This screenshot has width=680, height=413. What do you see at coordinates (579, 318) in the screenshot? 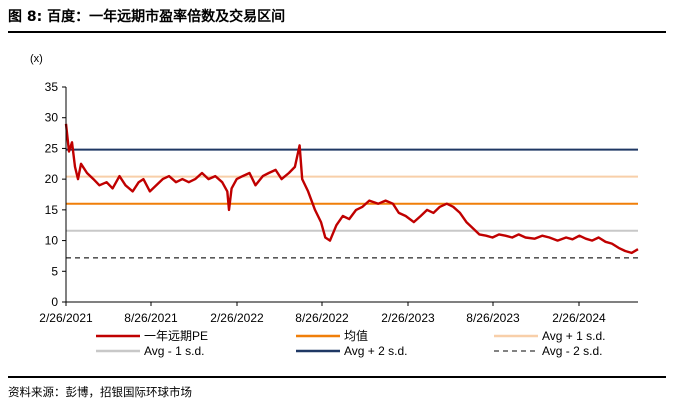
I see `x-tick-label: 2/26/2024` at bounding box center [579, 318].